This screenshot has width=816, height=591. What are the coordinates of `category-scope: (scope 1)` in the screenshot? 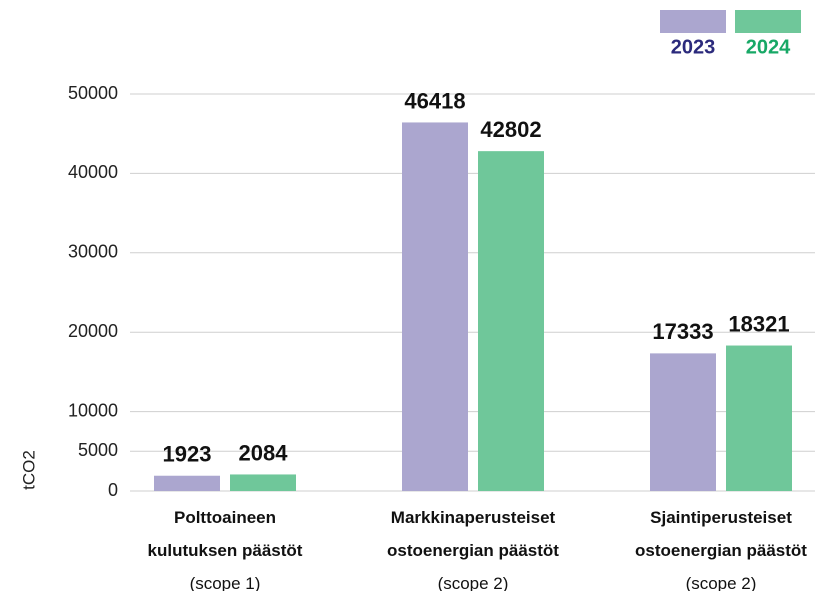 It's located at (225, 582).